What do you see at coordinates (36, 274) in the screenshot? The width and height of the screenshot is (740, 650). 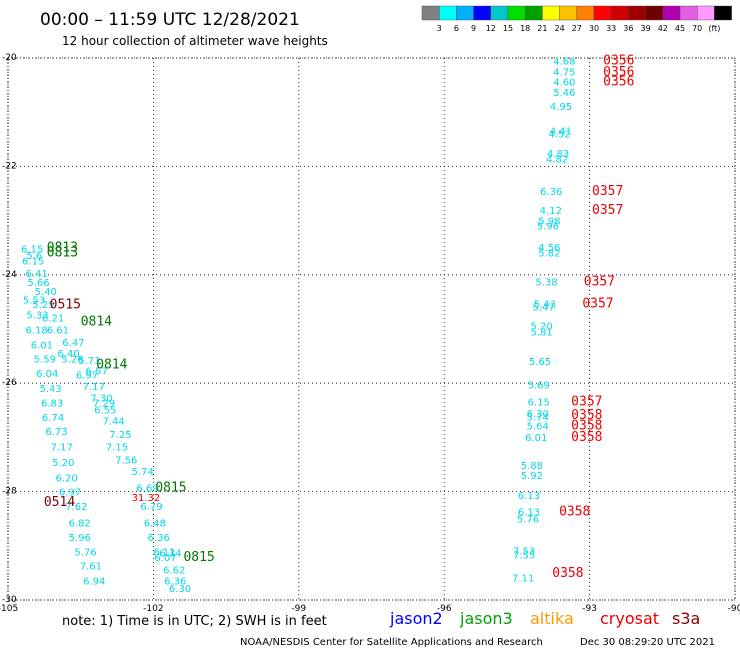 I see `swh-label: 6.41` at bounding box center [36, 274].